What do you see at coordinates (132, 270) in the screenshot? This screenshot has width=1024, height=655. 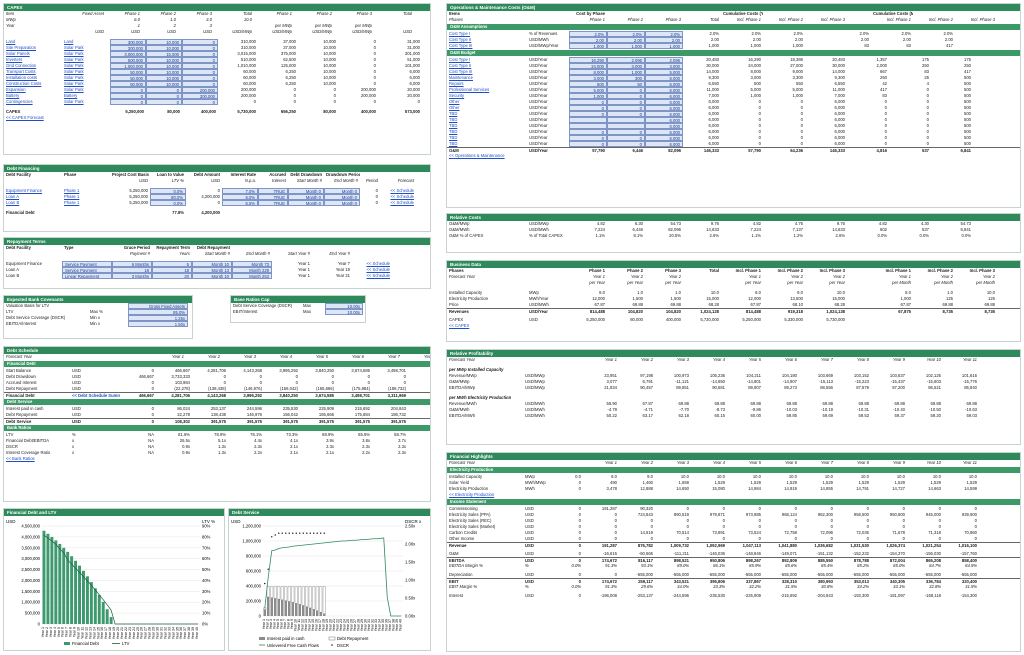 I see `cell: 18` at bounding box center [132, 270].